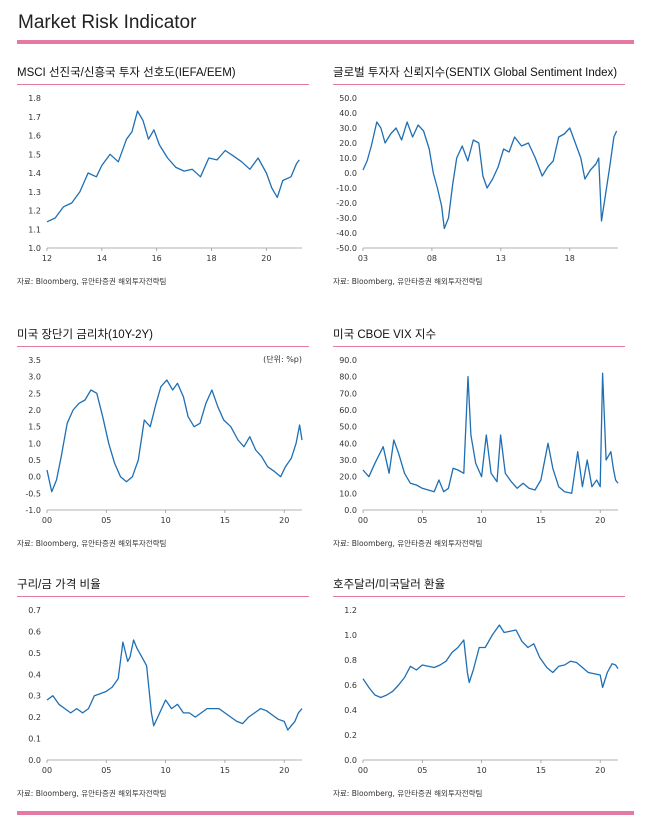  I want to click on chart-iefa-eem: 1.0 1.1 1.2 1.3 1.4 1.5 1.6 1.7 1.8 12 14 16 18 20, so click(165, 178).